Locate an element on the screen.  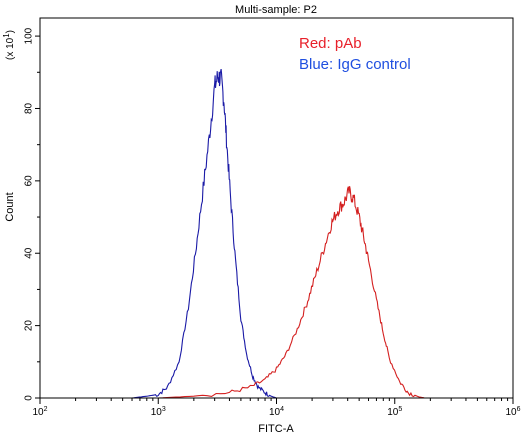
legend-entry: Blue: IgG control is located at coordinates (355, 64).